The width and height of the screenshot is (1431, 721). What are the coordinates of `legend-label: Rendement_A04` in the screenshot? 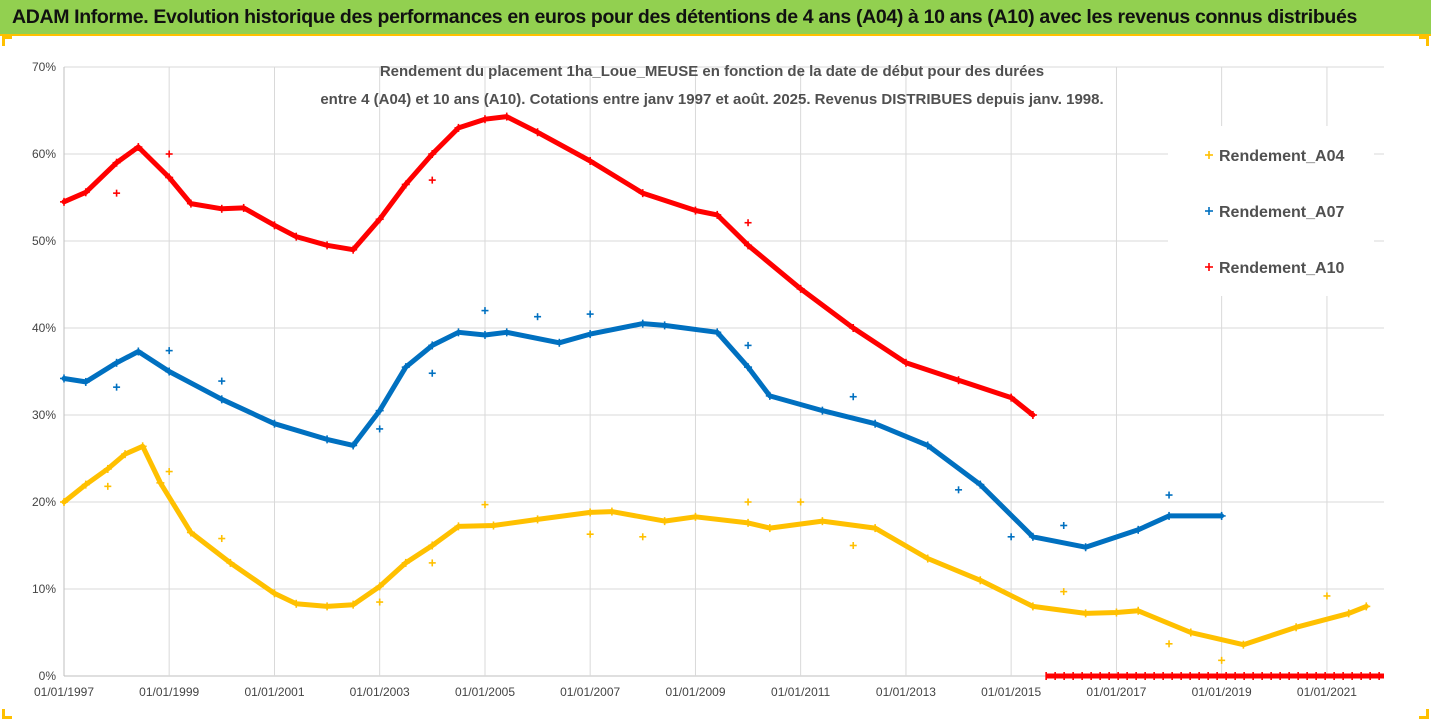 It's located at (1281, 156).